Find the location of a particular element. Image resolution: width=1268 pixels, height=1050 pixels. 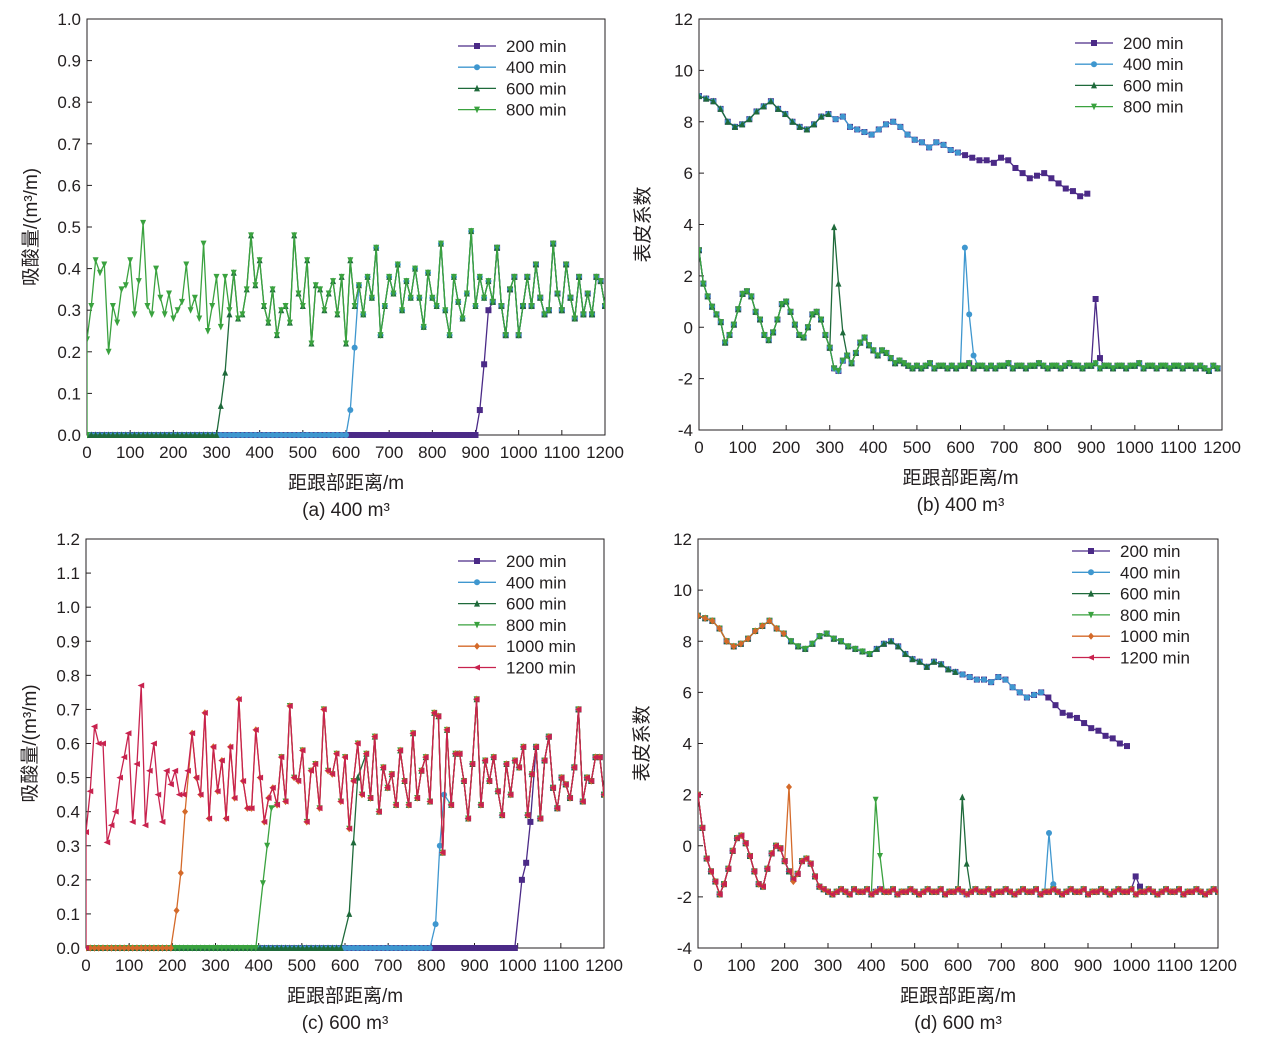

series-400-min is located at coordinates (960, 309).